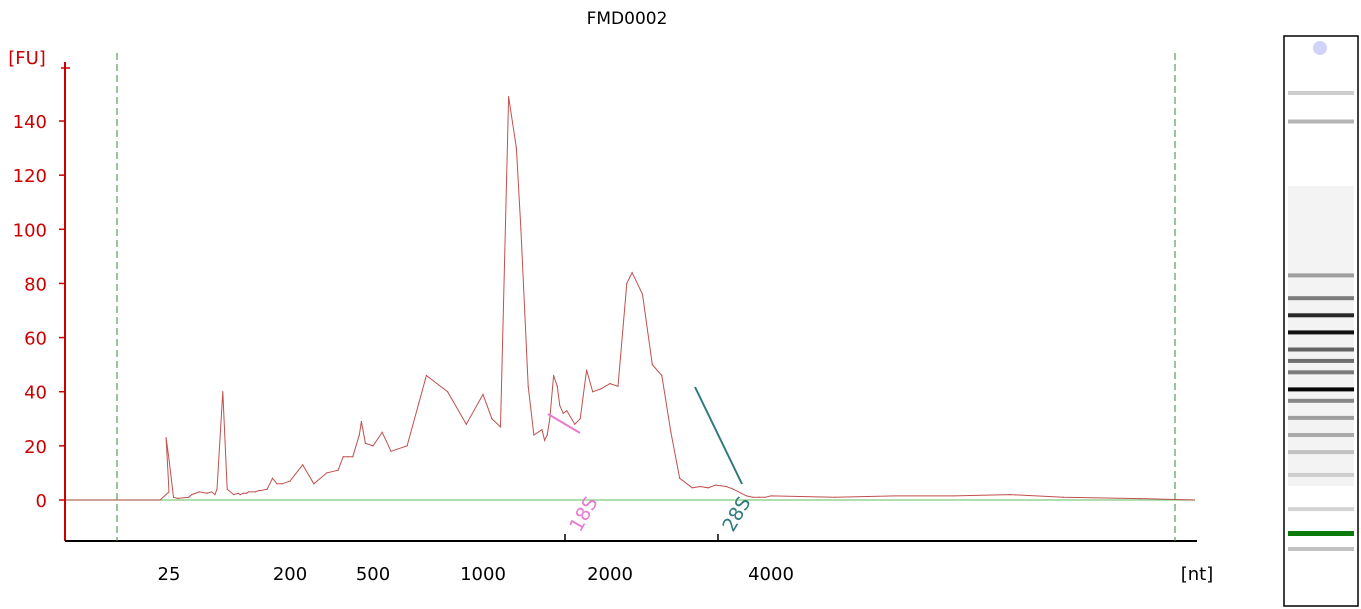 Image resolution: width=1361 pixels, height=609 pixels. What do you see at coordinates (718, 435) in the screenshot?
I see `peak-28s-baseline` at bounding box center [718, 435].